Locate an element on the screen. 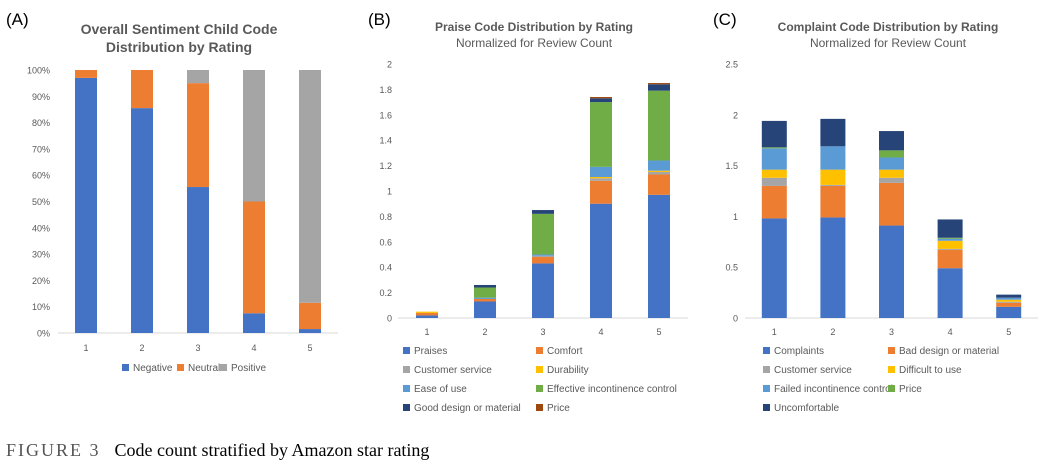 The width and height of the screenshot is (1045, 466). legend-label: Negative is located at coordinates (153, 368).